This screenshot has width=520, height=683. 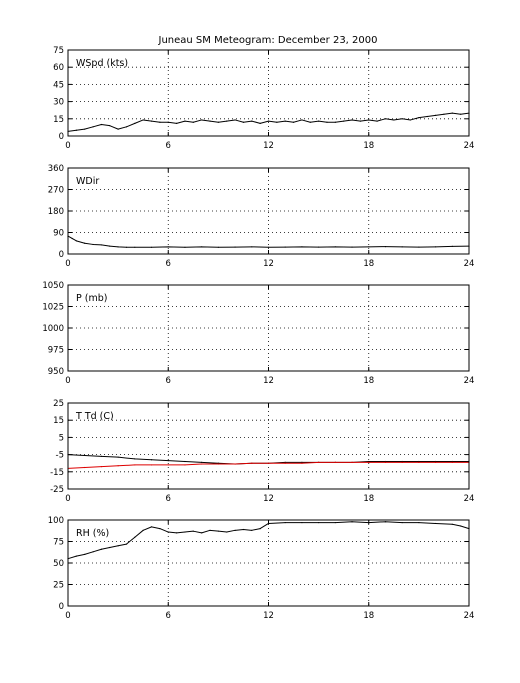 I want to click on y-tick-label: 1050, so click(x=53, y=286).